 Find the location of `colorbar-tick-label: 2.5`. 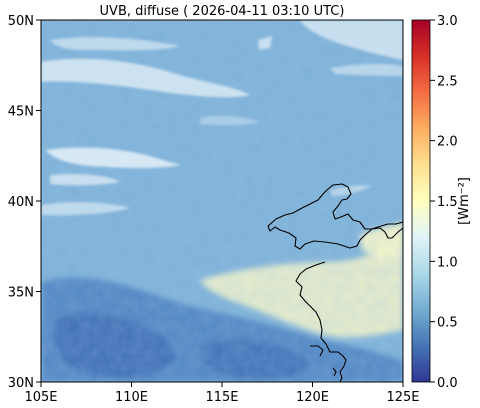

colorbar-tick-label: 2.5 is located at coordinates (447, 81).